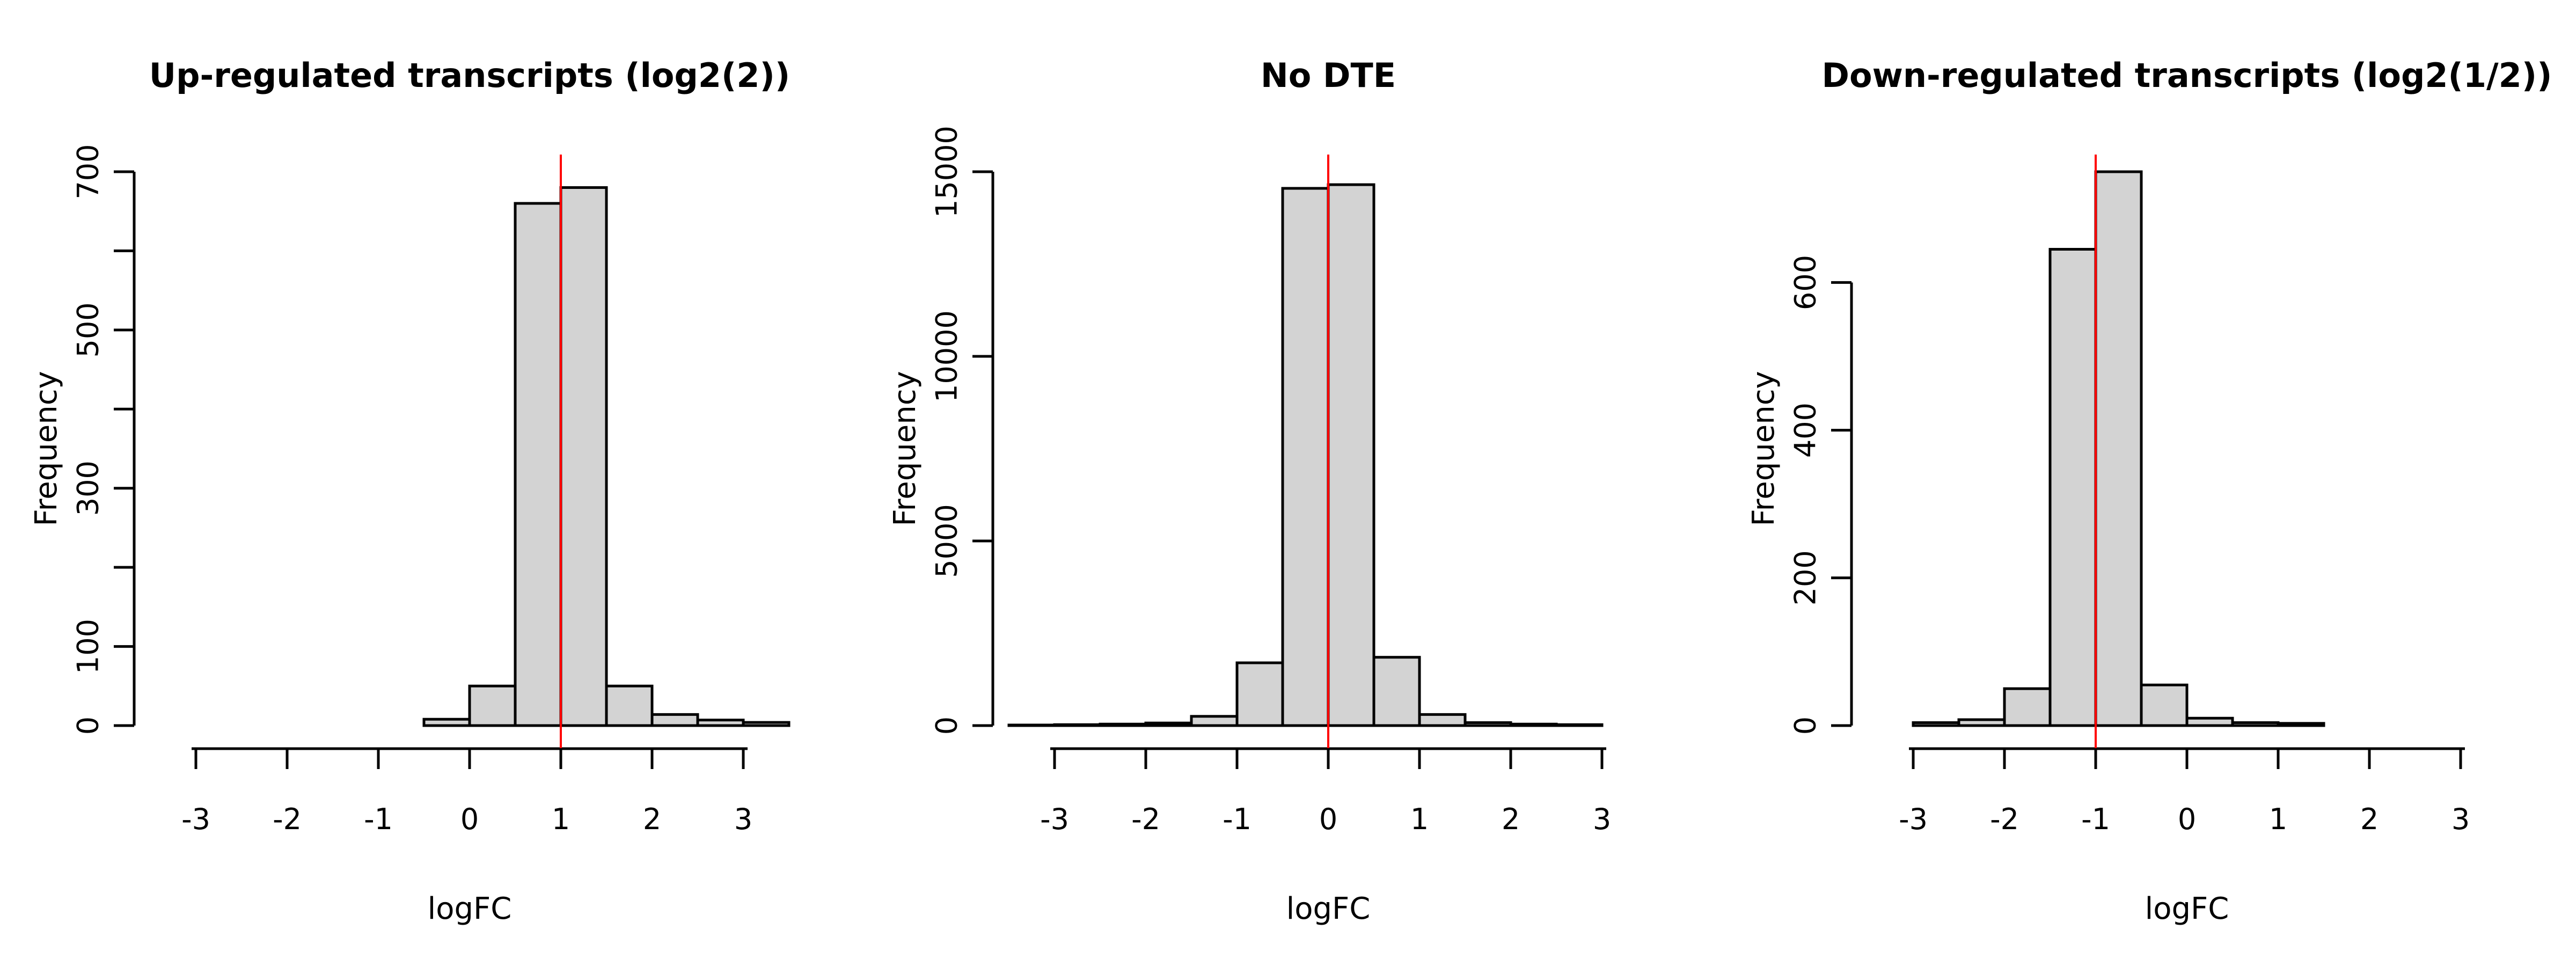 This screenshot has width=2576, height=966. What do you see at coordinates (2187, 75) in the screenshot?
I see `panel-title: Down-regulated transcripts (log2(1/2))` at bounding box center [2187, 75].